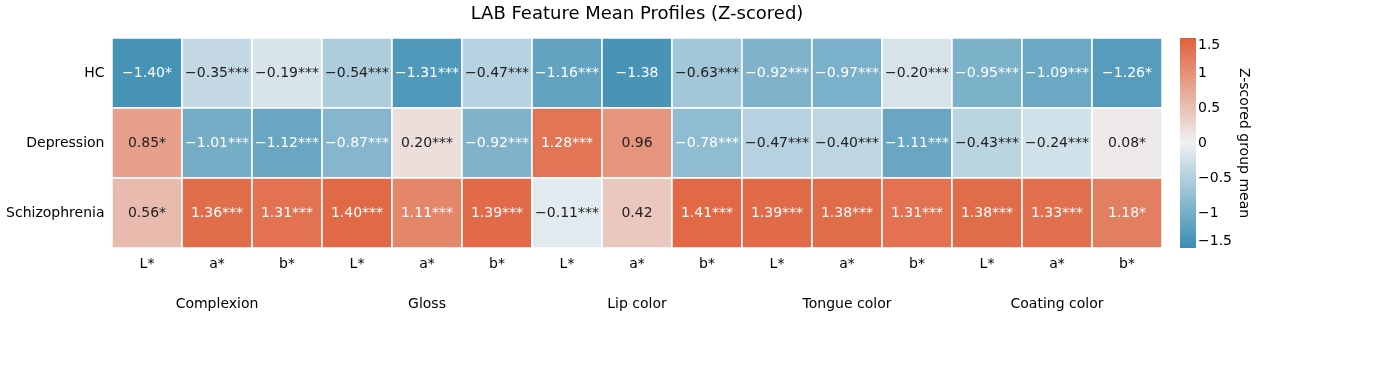  I want to click on data-label: −1.38, so click(637, 72).